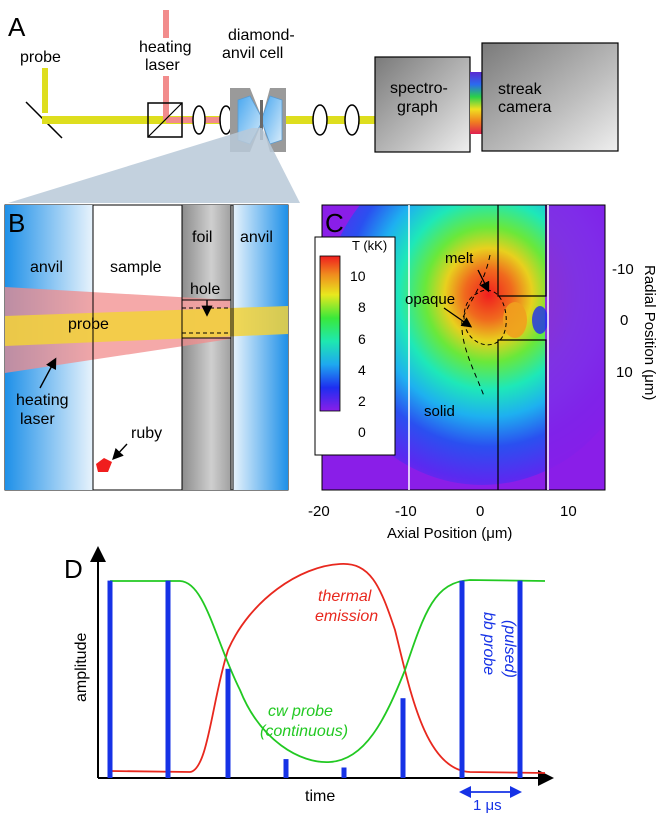 This screenshot has height=813, width=663. What do you see at coordinates (524, 107) in the screenshot?
I see `streak-label-2: camera` at bounding box center [524, 107].